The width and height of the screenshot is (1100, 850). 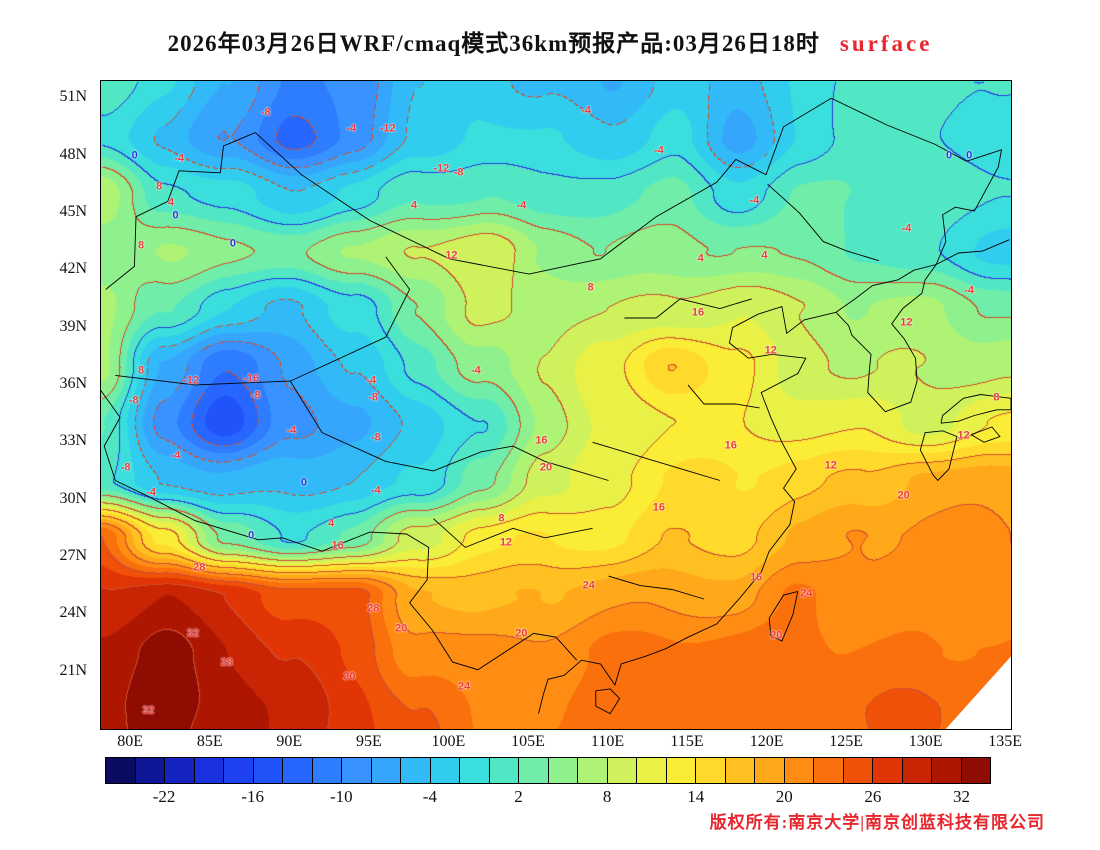 What do you see at coordinates (877, 822) in the screenshot?
I see `copyright-text: 版权所有:南京大学|南京创蓝科技有限公司` at bounding box center [877, 822].